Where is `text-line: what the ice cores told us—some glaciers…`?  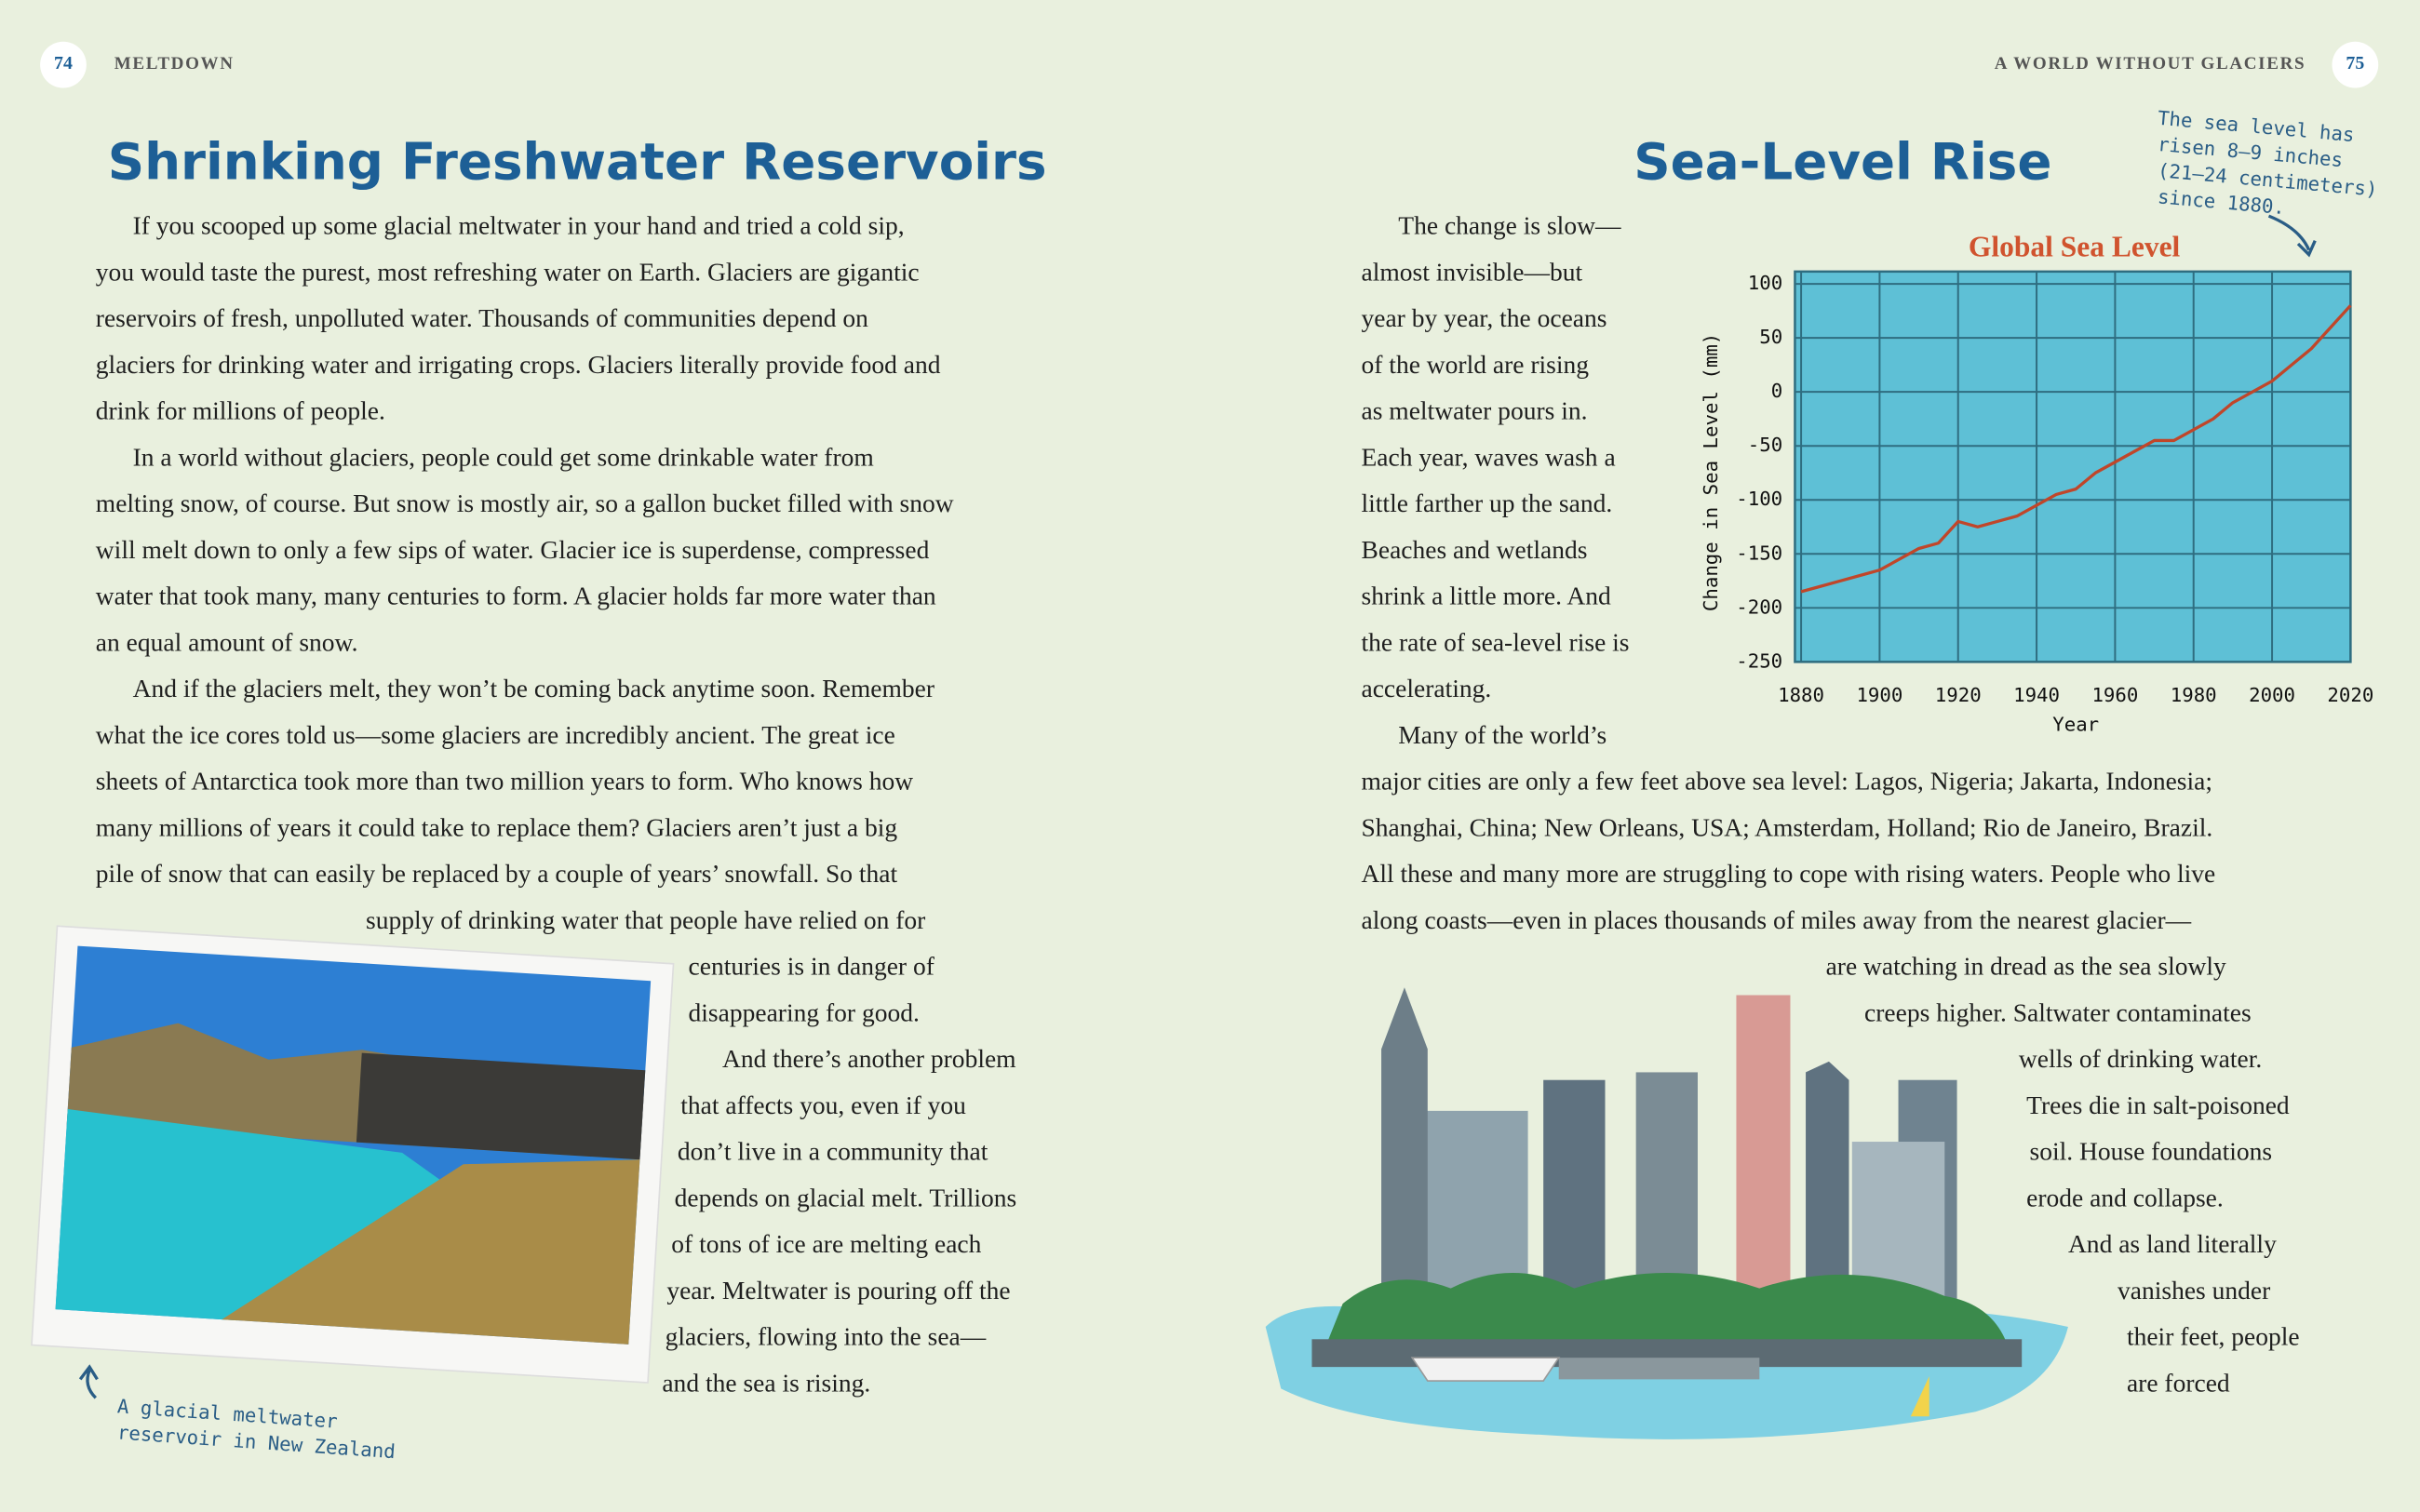
text-line: what the ice cores told us—some glaciers… is located at coordinates (495, 735).